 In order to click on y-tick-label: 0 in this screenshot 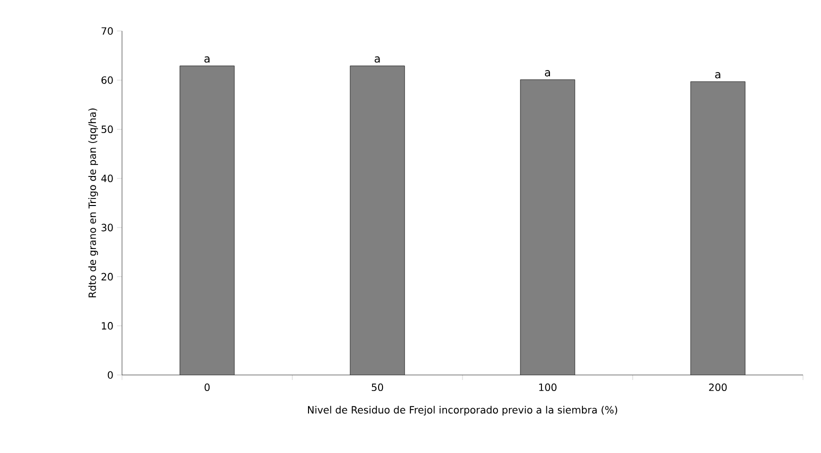, I will do `click(110, 375)`.